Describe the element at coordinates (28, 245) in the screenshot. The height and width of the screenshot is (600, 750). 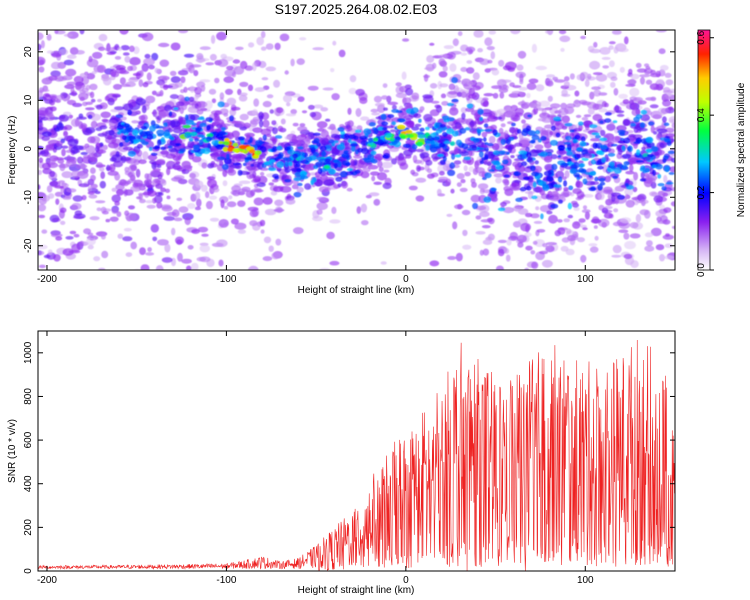
I see `spectrogram-y-tick-label: -20` at that location.